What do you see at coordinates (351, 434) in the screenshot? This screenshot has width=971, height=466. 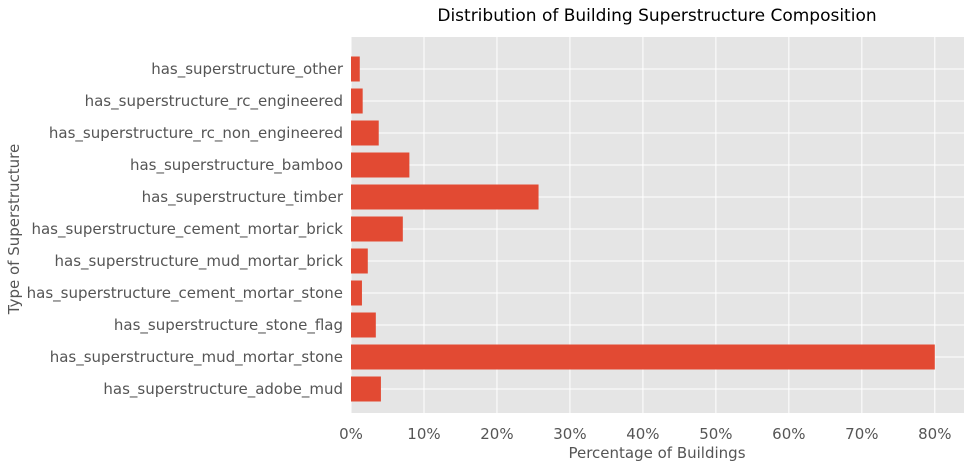 I see `x-tick-label: 0%` at bounding box center [351, 434].